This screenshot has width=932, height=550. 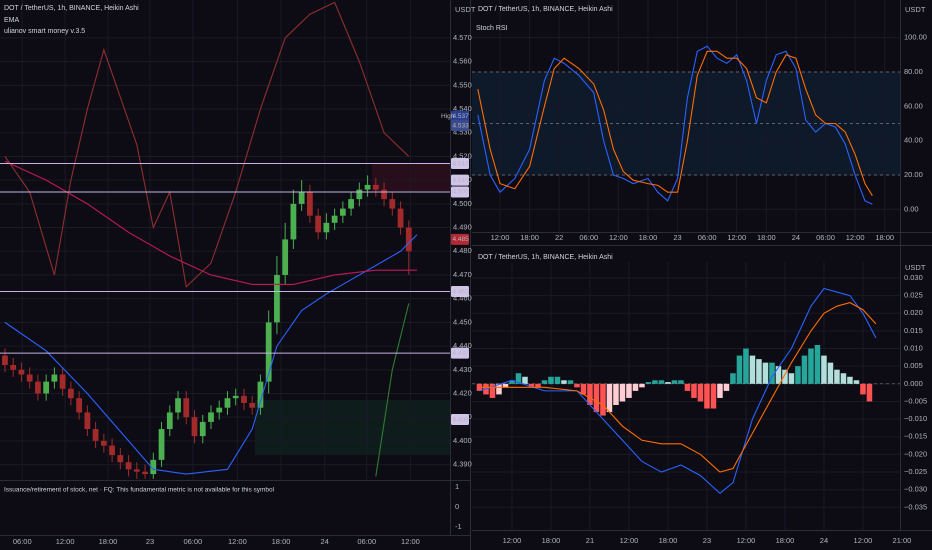 What do you see at coordinates (12, 20) in the screenshot?
I see `indicator-name: EMA` at bounding box center [12, 20].